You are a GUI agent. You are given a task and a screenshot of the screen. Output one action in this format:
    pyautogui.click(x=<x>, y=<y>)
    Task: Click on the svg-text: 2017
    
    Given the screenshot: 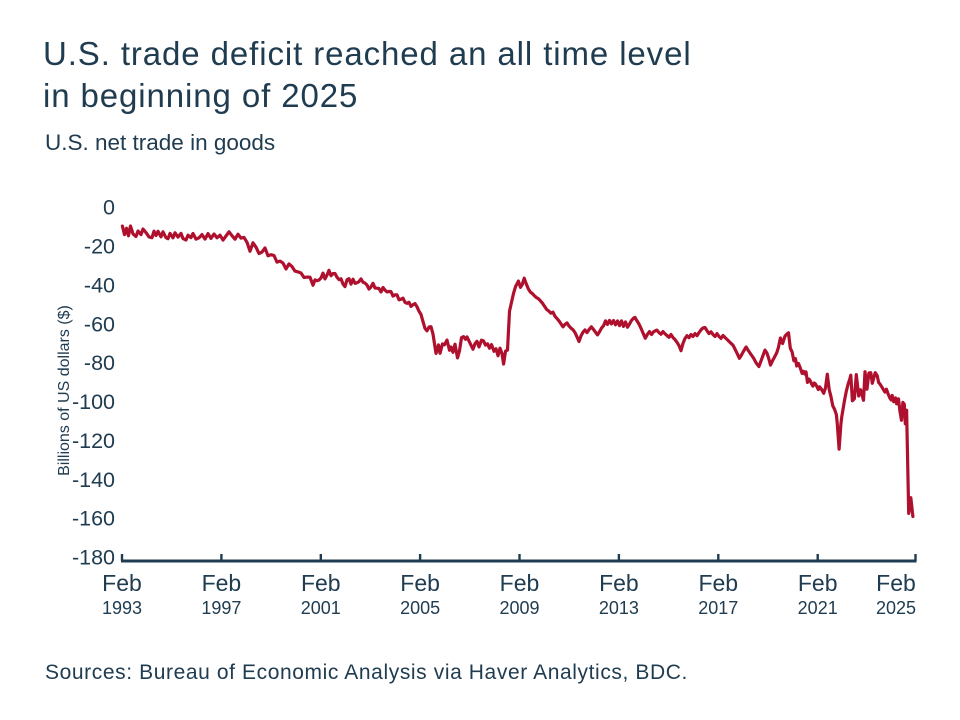 What is the action you would take?
    pyautogui.click(x=718, y=608)
    